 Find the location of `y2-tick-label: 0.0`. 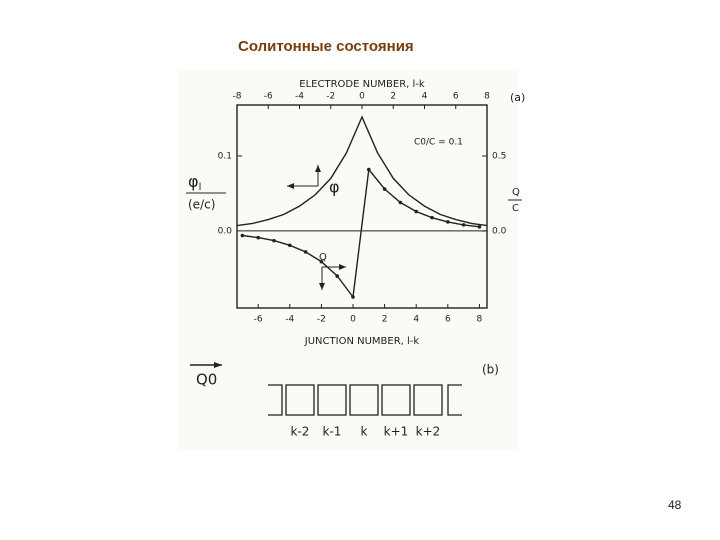

y2-tick-label: 0.0 is located at coordinates (499, 232).